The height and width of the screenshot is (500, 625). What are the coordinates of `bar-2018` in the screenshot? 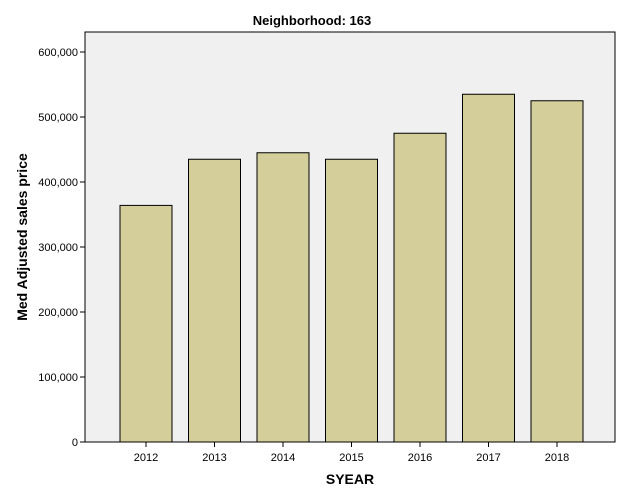 It's located at (557, 271).